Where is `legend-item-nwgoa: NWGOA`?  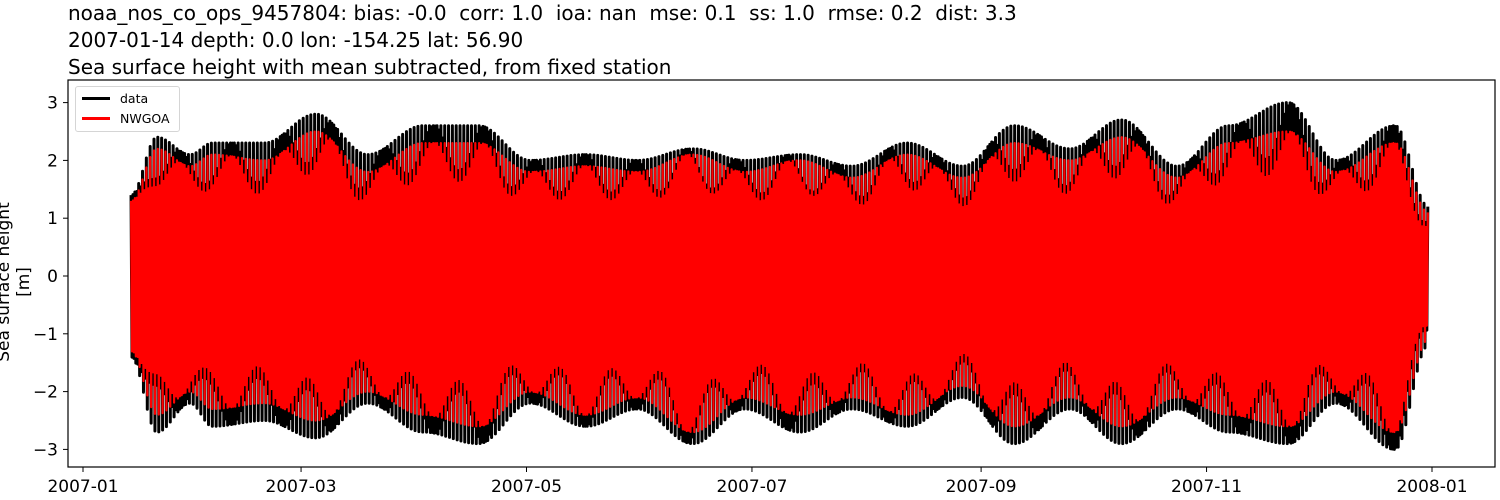
legend-item-nwgoa: NWGOA is located at coordinates (126, 118).